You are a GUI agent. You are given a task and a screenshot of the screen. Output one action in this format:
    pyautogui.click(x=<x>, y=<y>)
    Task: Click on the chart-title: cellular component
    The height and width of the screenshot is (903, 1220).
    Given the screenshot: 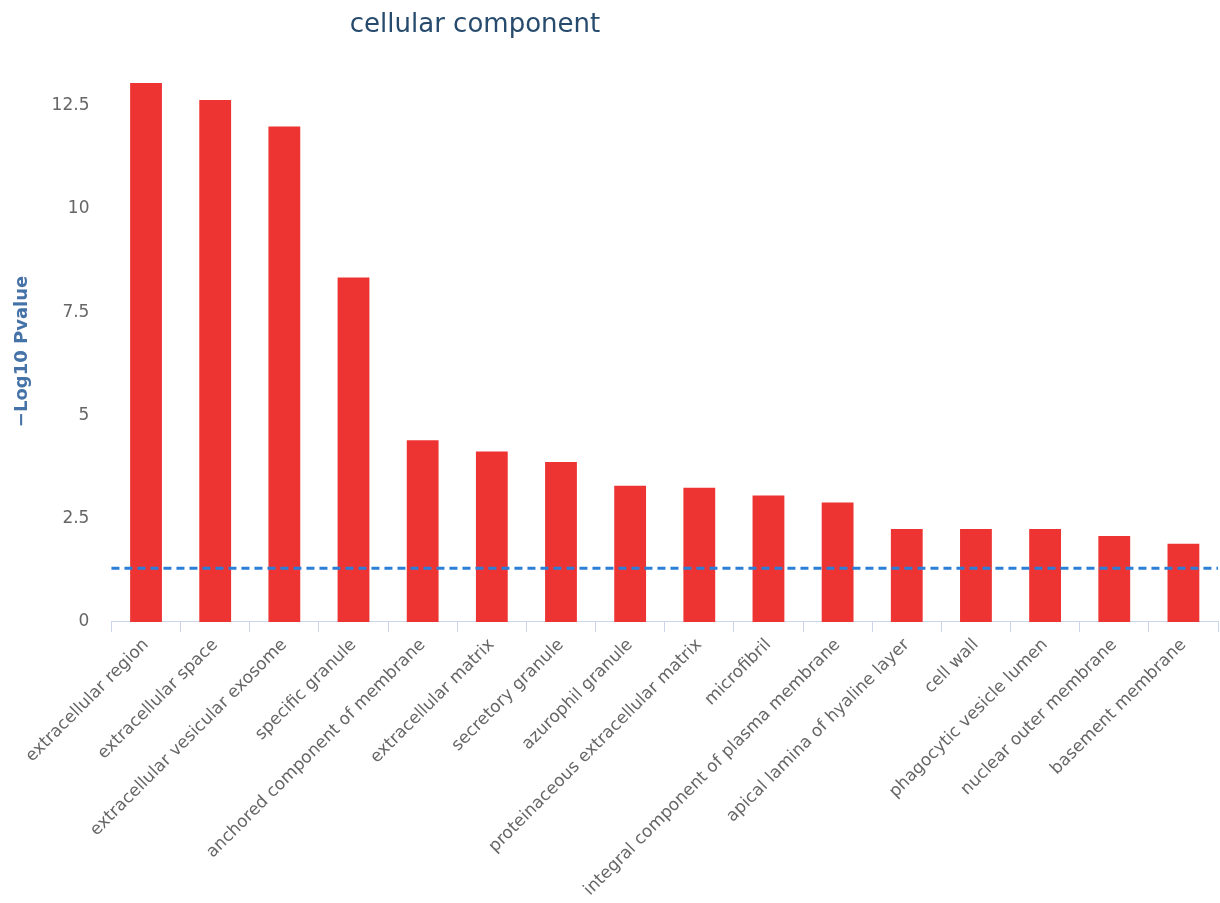 What is the action you would take?
    pyautogui.click(x=475, y=23)
    